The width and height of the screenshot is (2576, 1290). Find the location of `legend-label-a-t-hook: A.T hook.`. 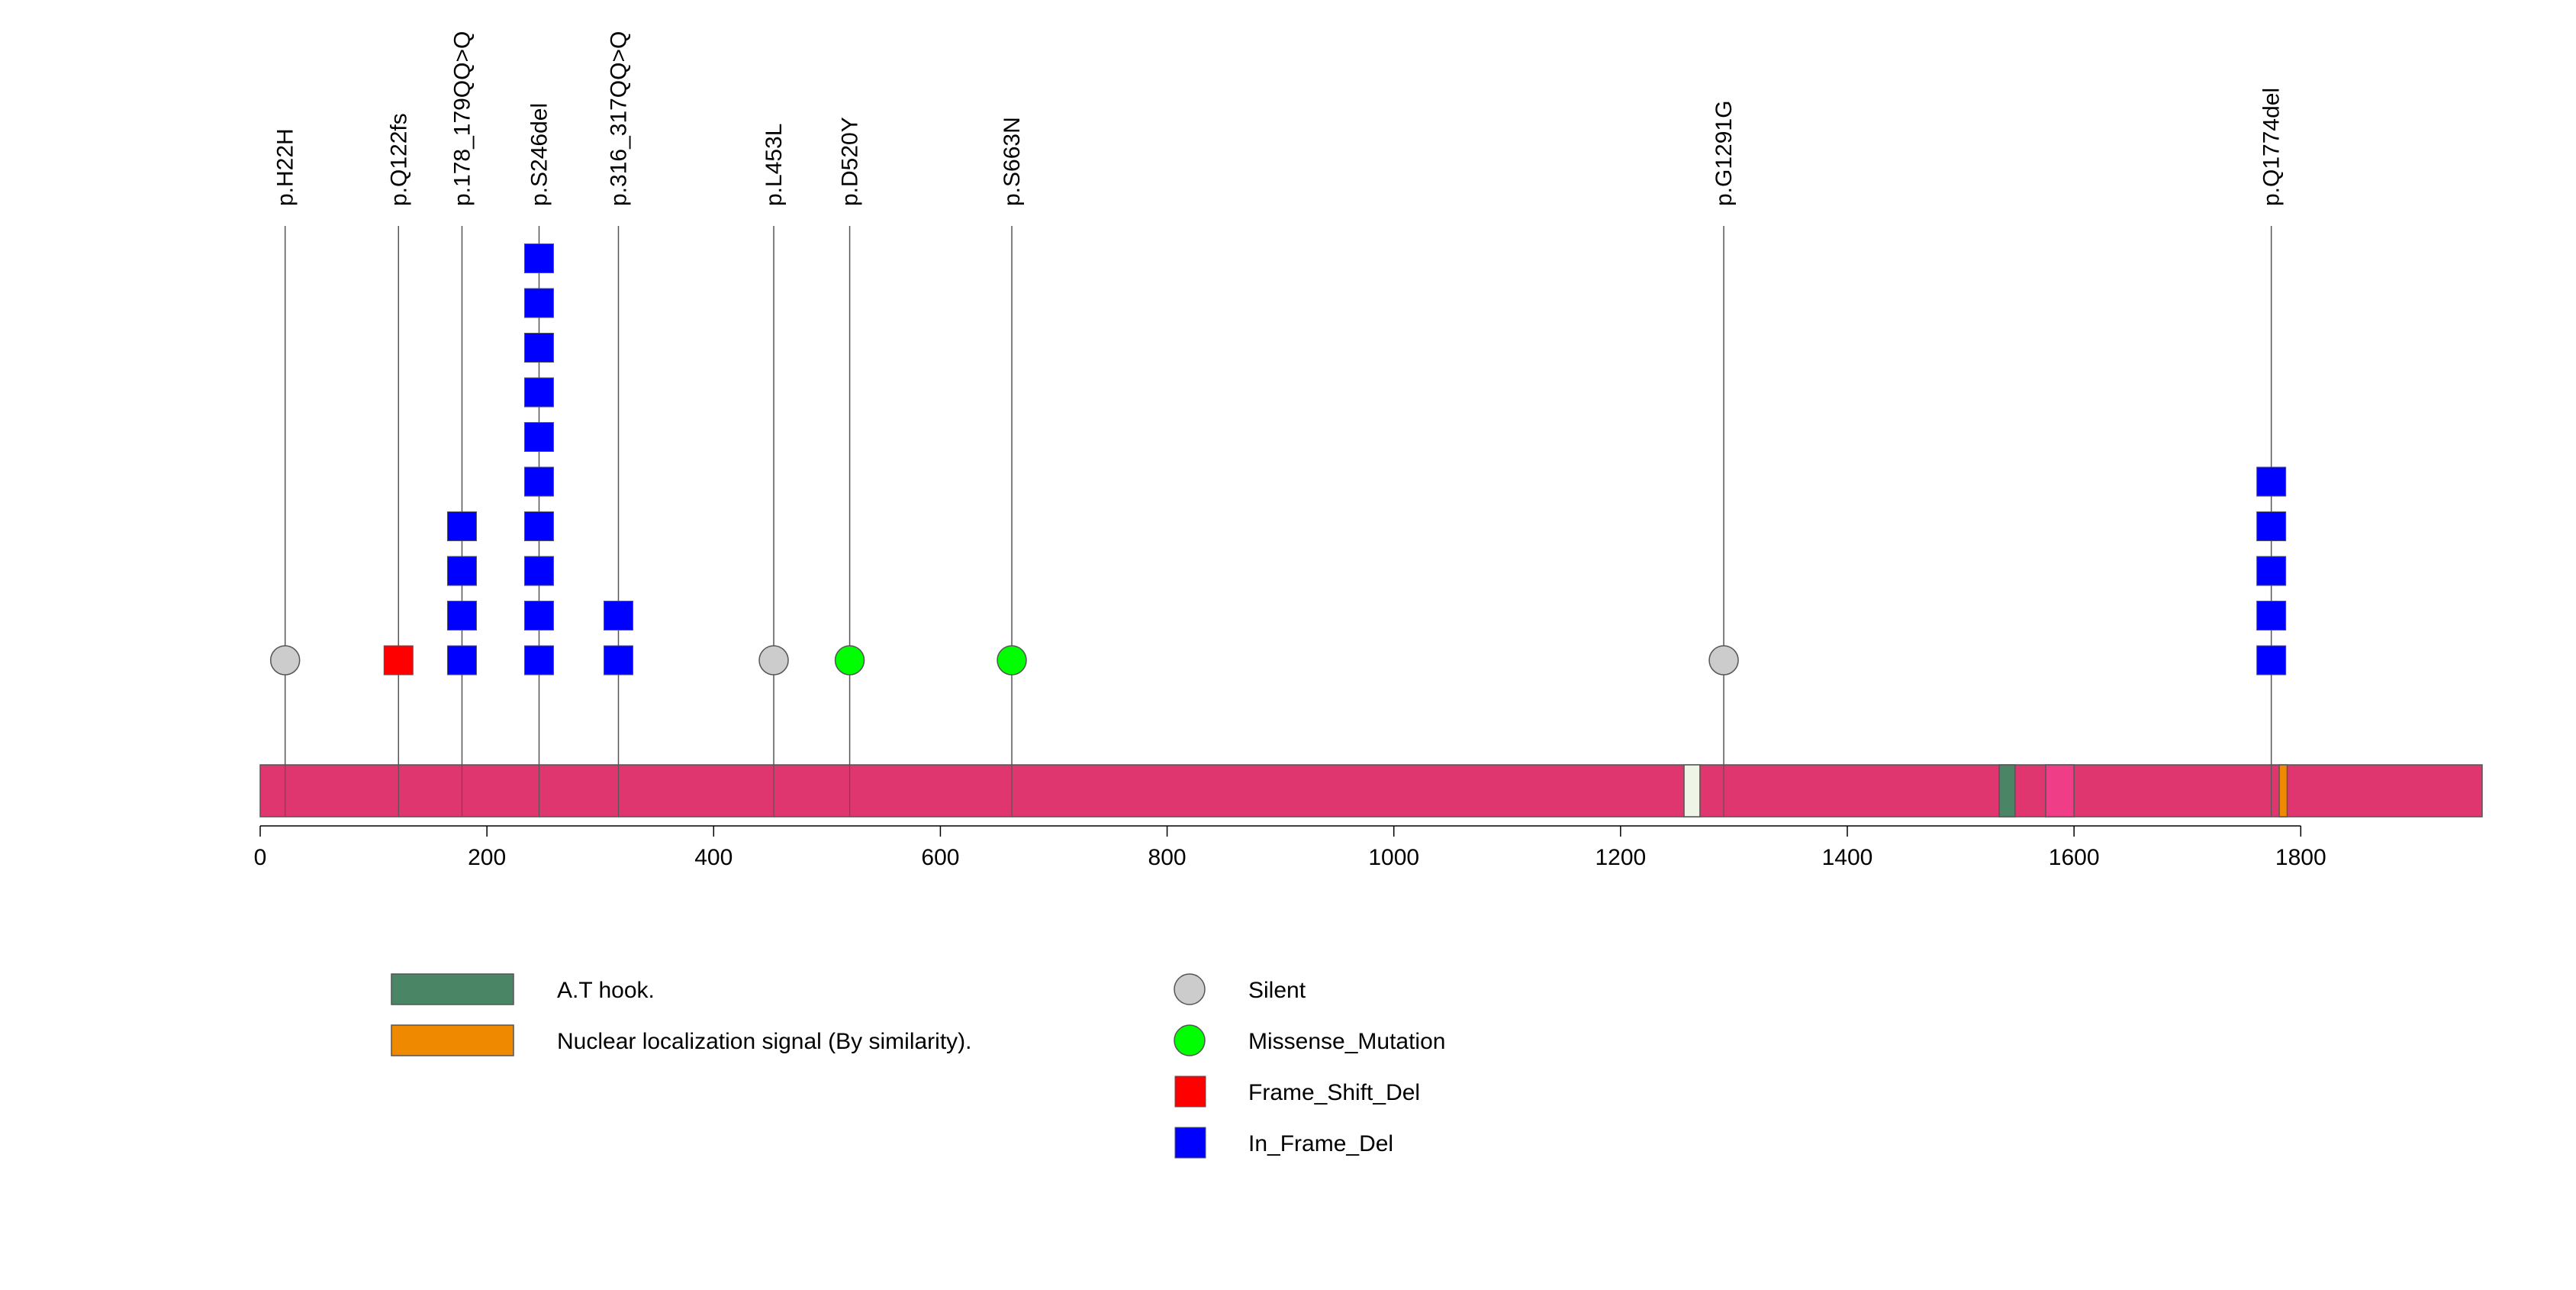

legend-label-a-t-hook: A.T hook. is located at coordinates (606, 991).